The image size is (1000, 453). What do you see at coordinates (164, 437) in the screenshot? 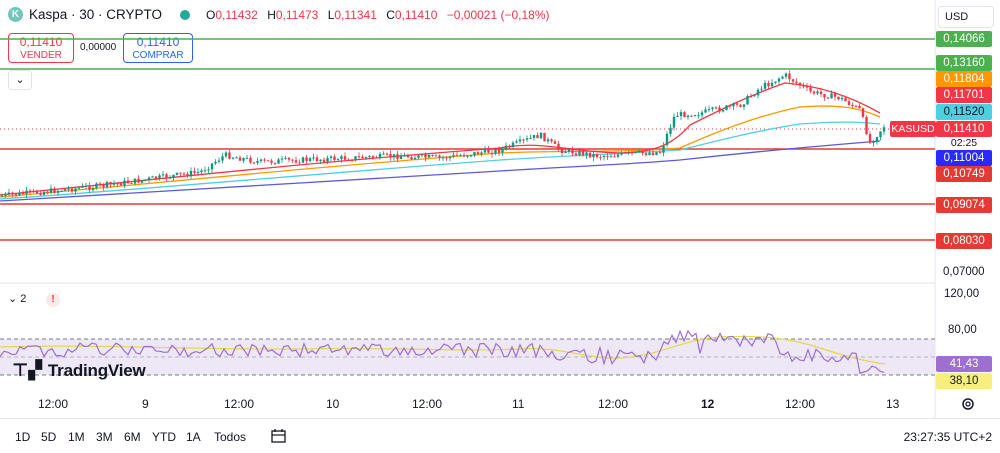
I see `timeframe-ytd: YTD` at bounding box center [164, 437].